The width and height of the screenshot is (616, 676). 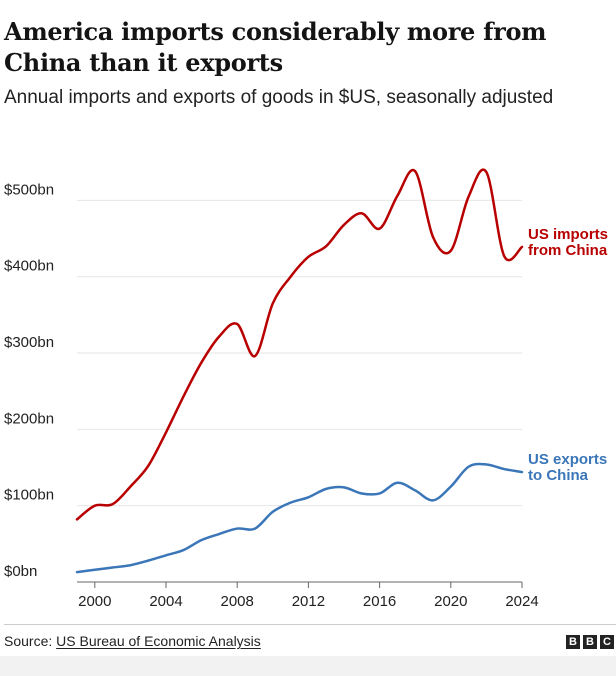 I want to click on footer-divider, so click(x=310, y=624).